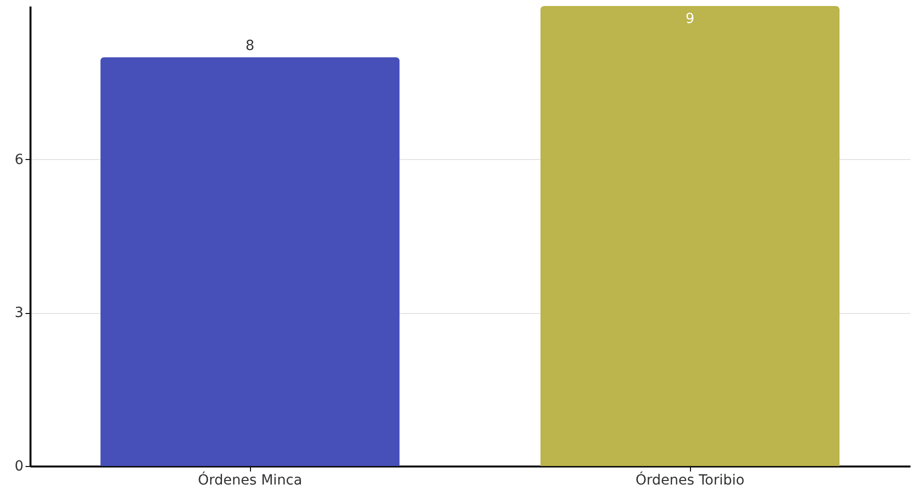 This screenshot has height=497, width=913. Describe the element at coordinates (250, 480) in the screenshot. I see `x-tick-label: Órdenes Minca` at that location.